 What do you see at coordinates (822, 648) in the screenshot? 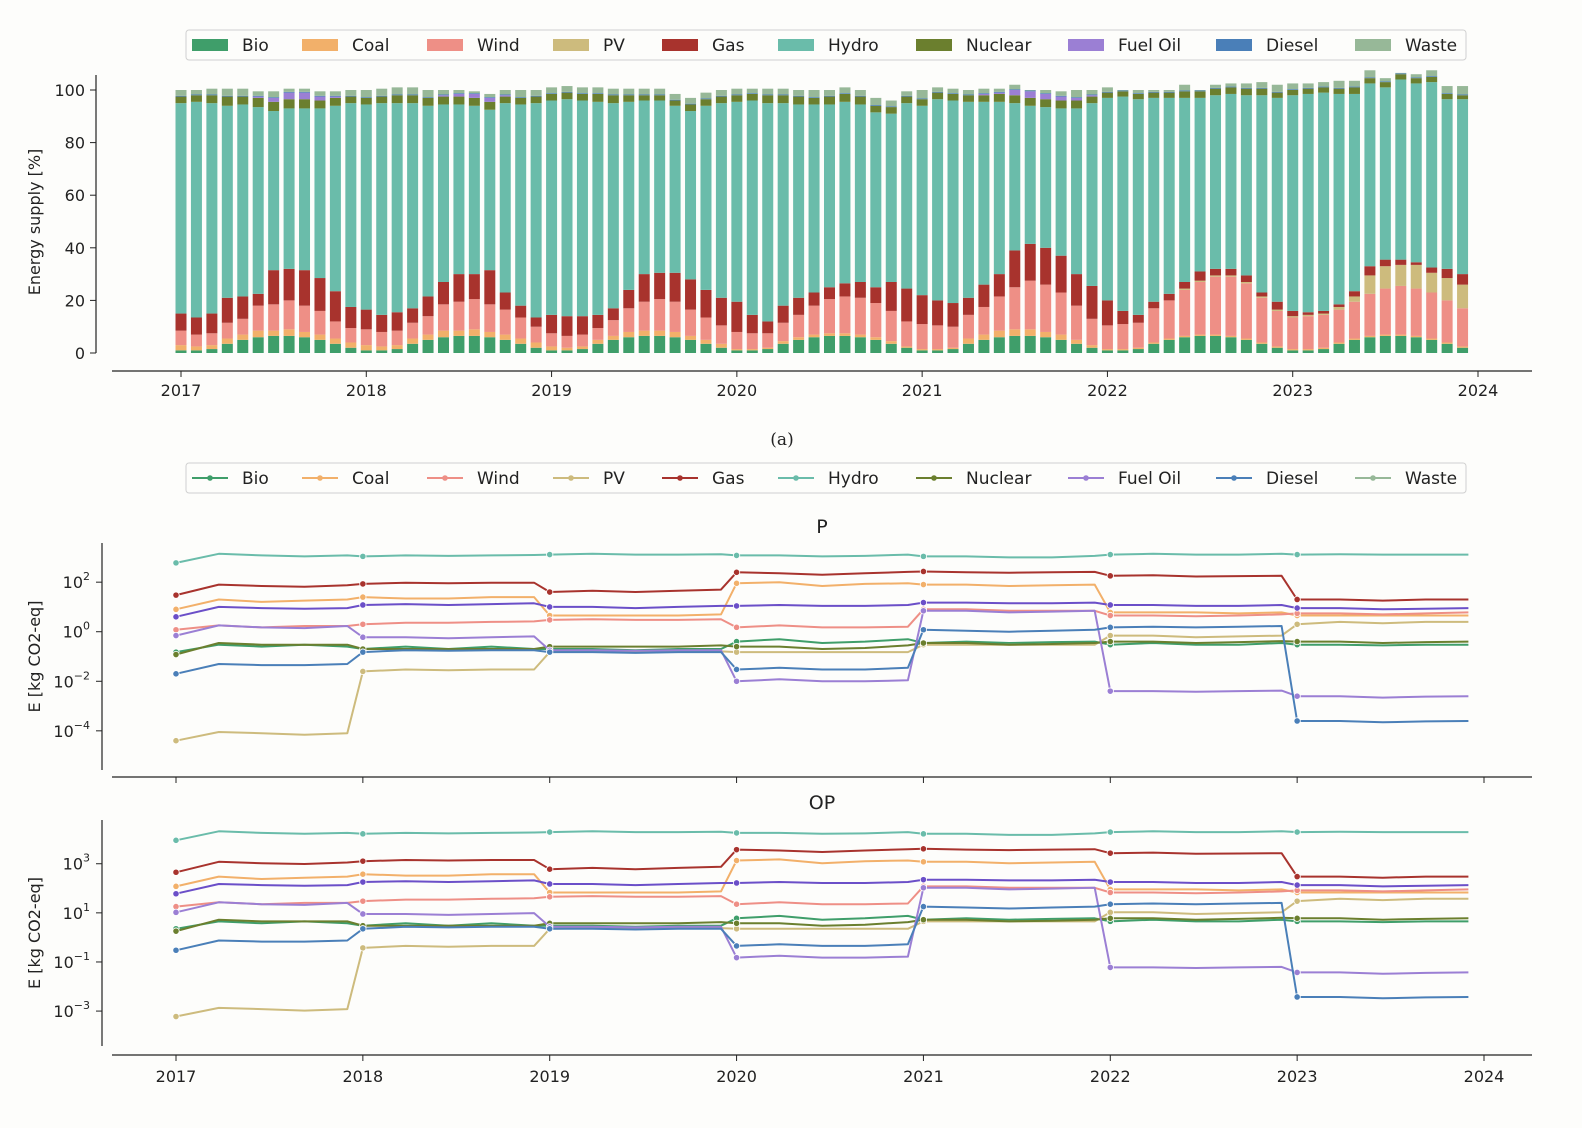
I see `line-nuclear` at bounding box center [822, 648].